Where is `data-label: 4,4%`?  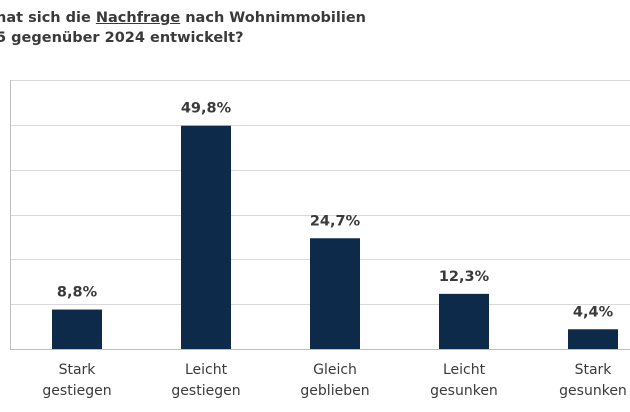 data-label: 4,4% is located at coordinates (593, 312).